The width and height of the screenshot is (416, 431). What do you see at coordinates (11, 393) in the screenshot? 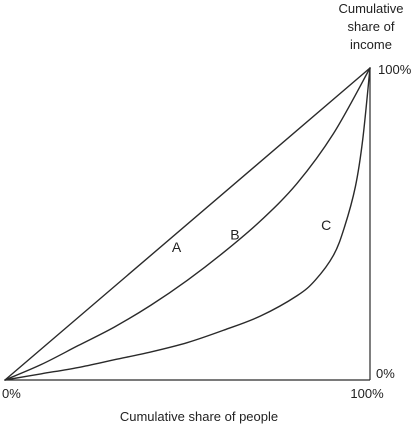
I see `x-tick-label-min: 0%` at bounding box center [11, 393].